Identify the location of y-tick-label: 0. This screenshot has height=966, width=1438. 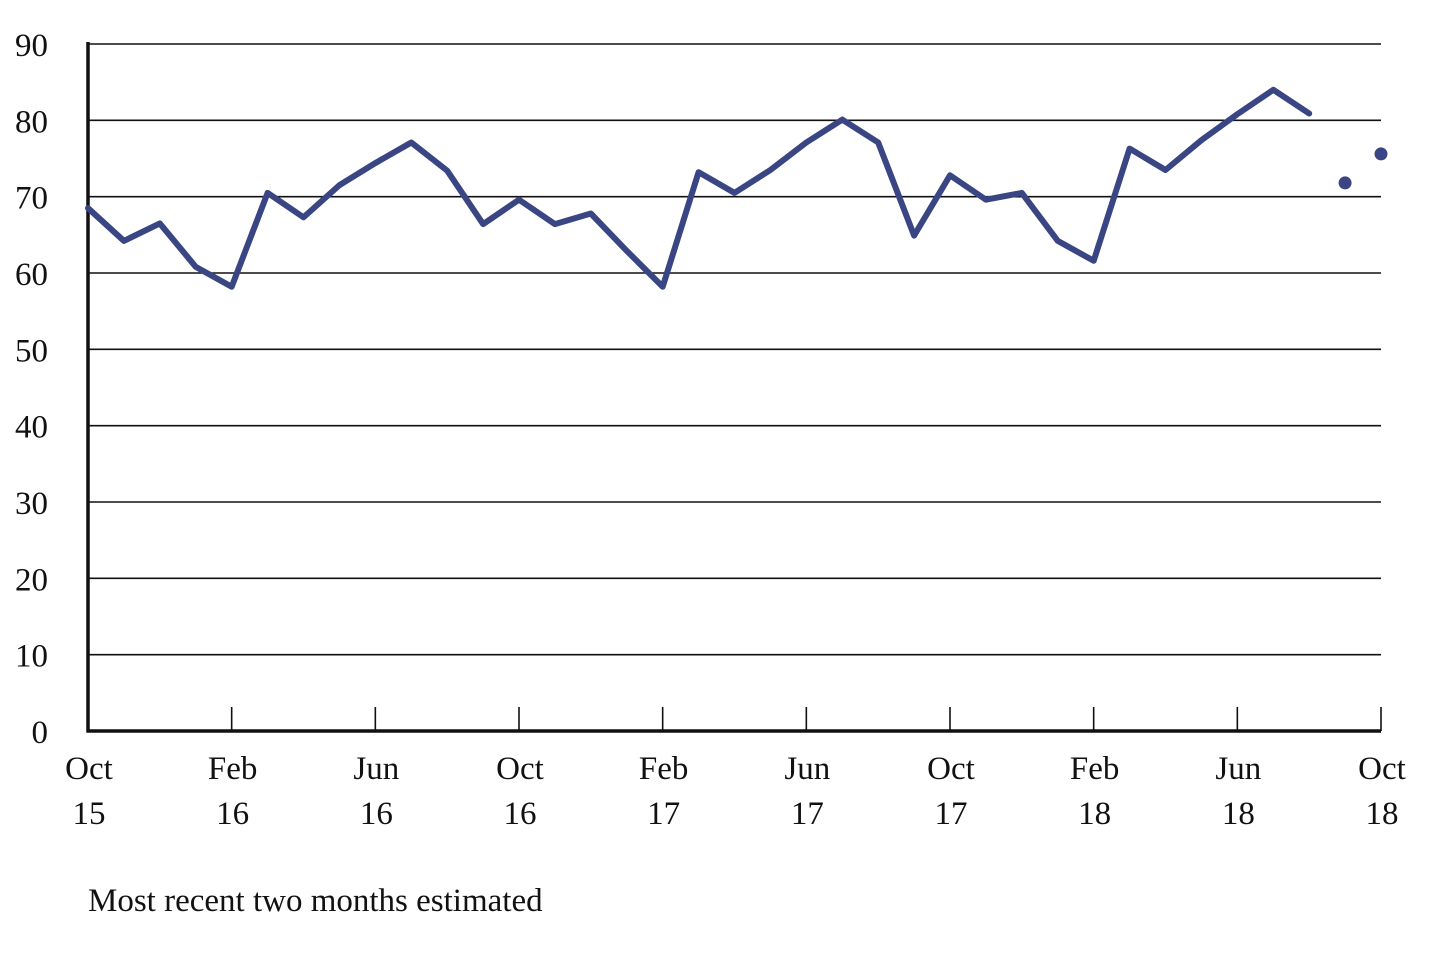
(40, 733).